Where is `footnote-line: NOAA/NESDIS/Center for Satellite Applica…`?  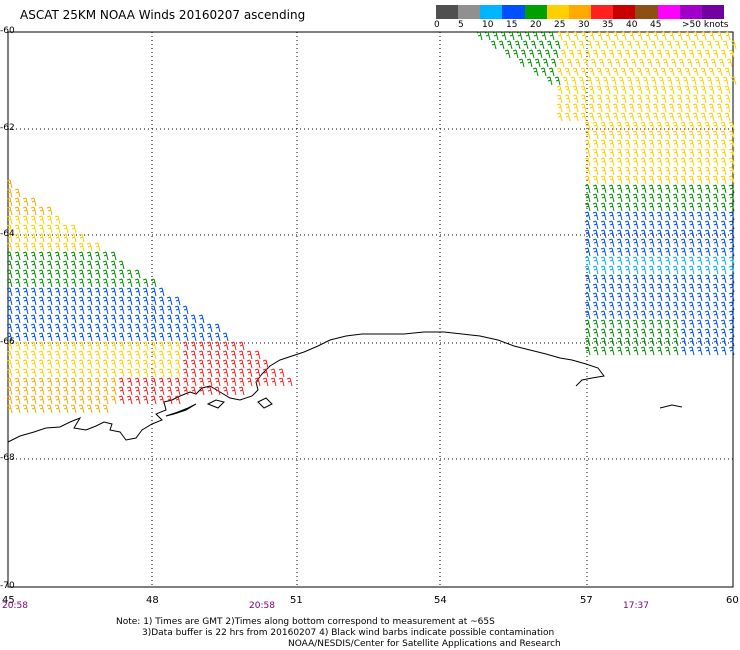 footnote-line: NOAA/NESDIS/Center for Satellite Applica… is located at coordinates (424, 644).